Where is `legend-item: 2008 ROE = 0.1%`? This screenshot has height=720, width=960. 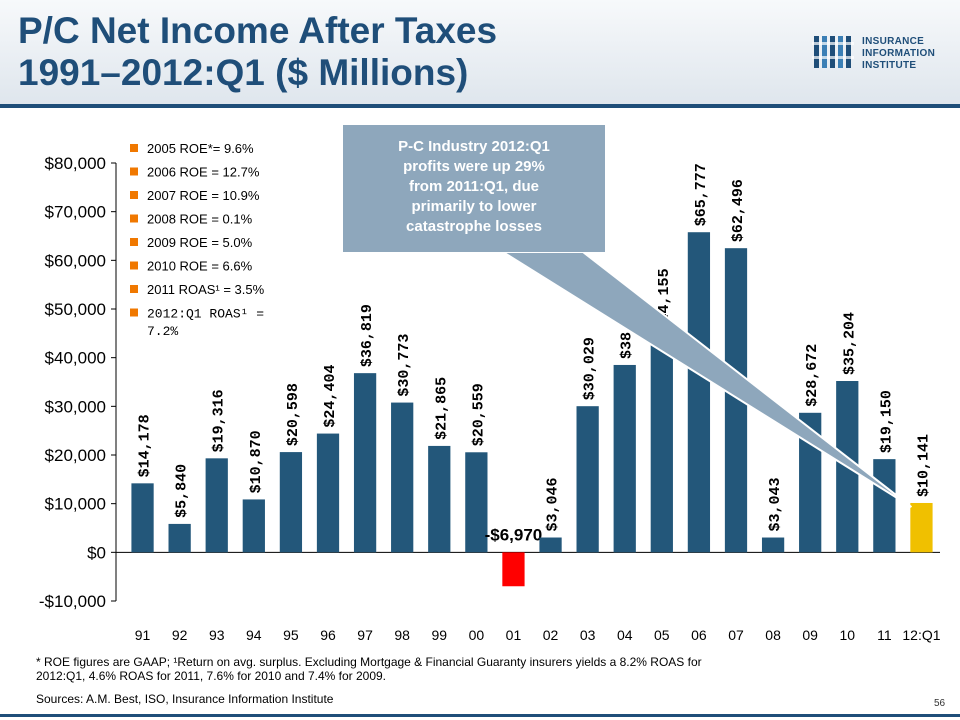
legend-item: 2008 ROE = 0.1% is located at coordinates (200, 219).